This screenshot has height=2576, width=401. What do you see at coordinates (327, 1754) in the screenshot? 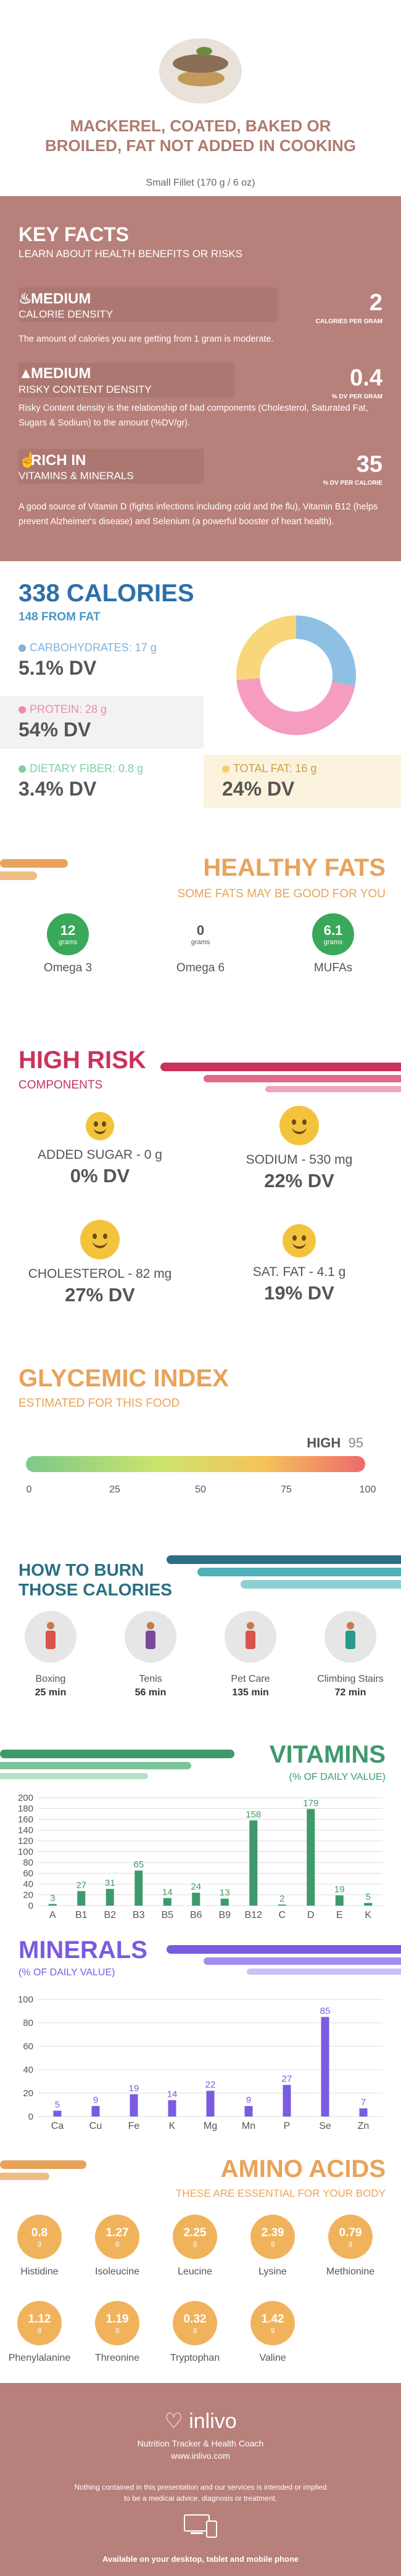
I see `vitamins-title: VITAMINS` at bounding box center [327, 1754].